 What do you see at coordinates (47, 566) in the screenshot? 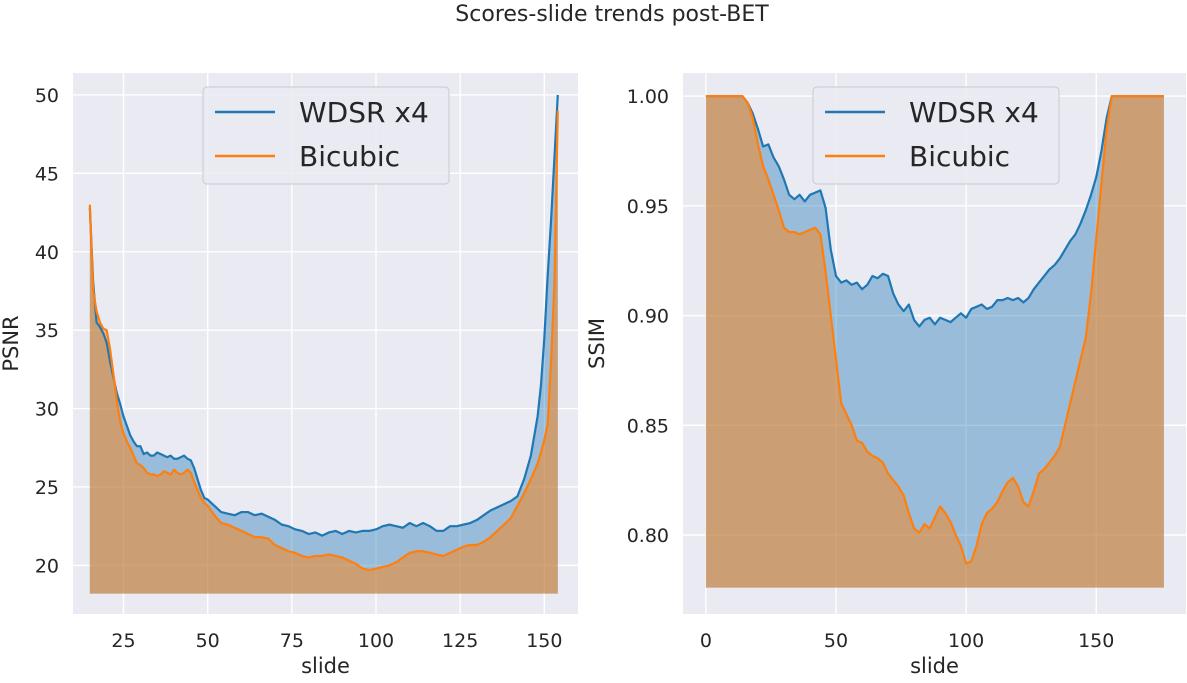
I see `y-tick-label: 20` at bounding box center [47, 566].